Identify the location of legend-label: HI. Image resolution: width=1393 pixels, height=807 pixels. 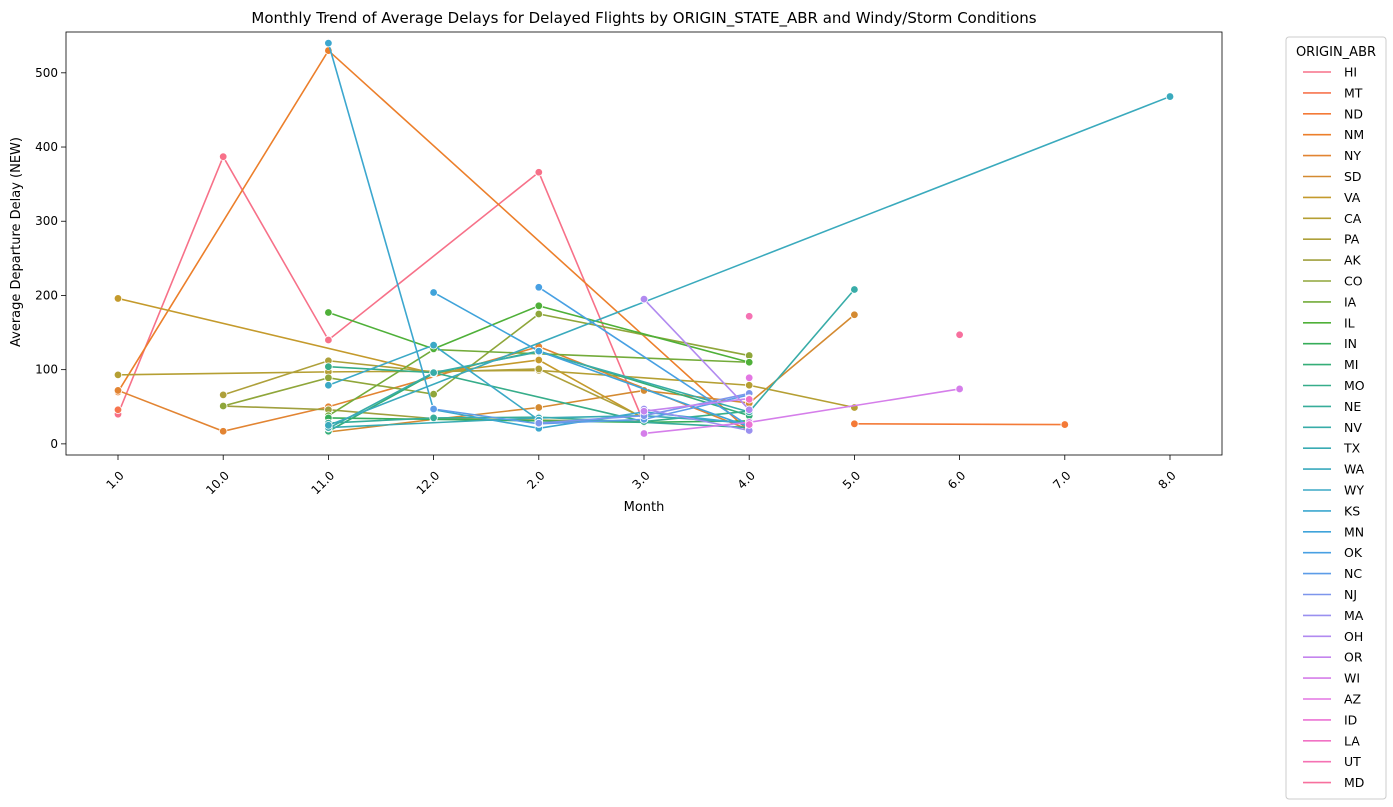
(1350, 72).